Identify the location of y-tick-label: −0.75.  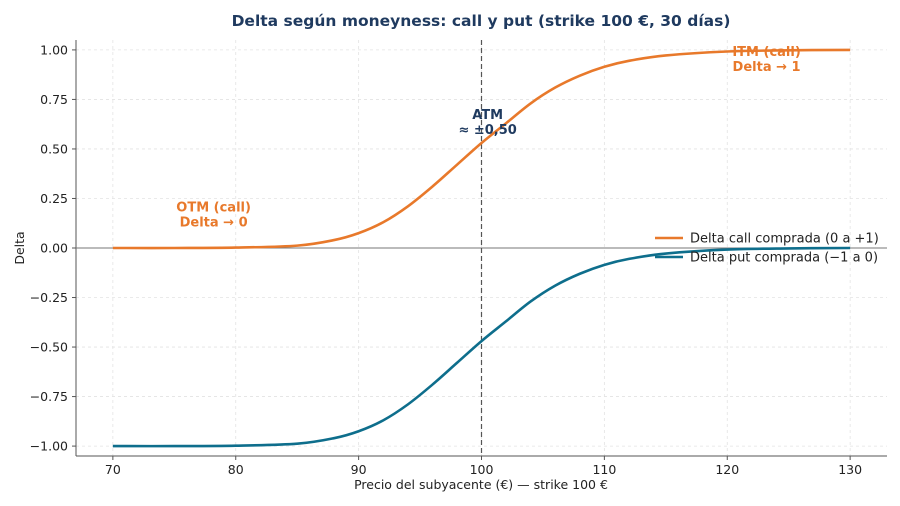
(49, 396).